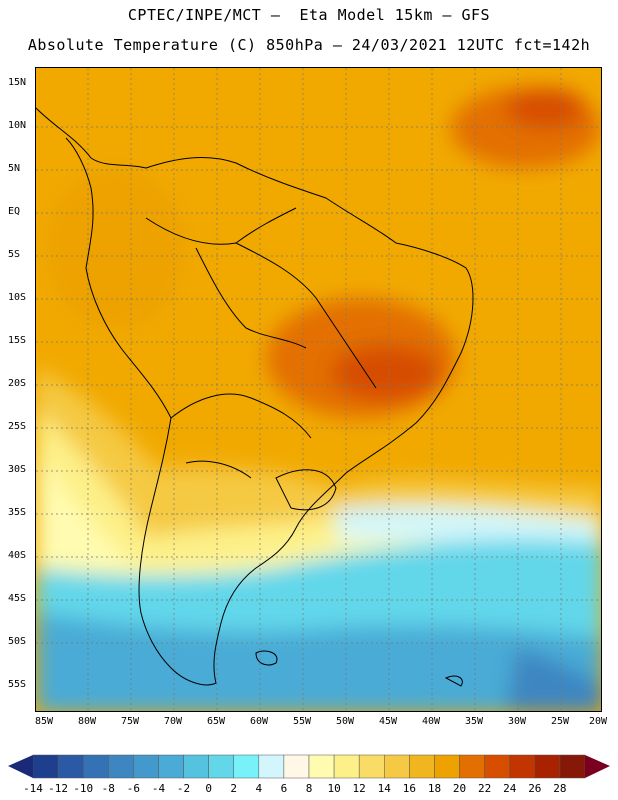 The image size is (618, 800). What do you see at coordinates (17, 297) in the screenshot?
I see `lat-label-10s: 10S` at bounding box center [17, 297].